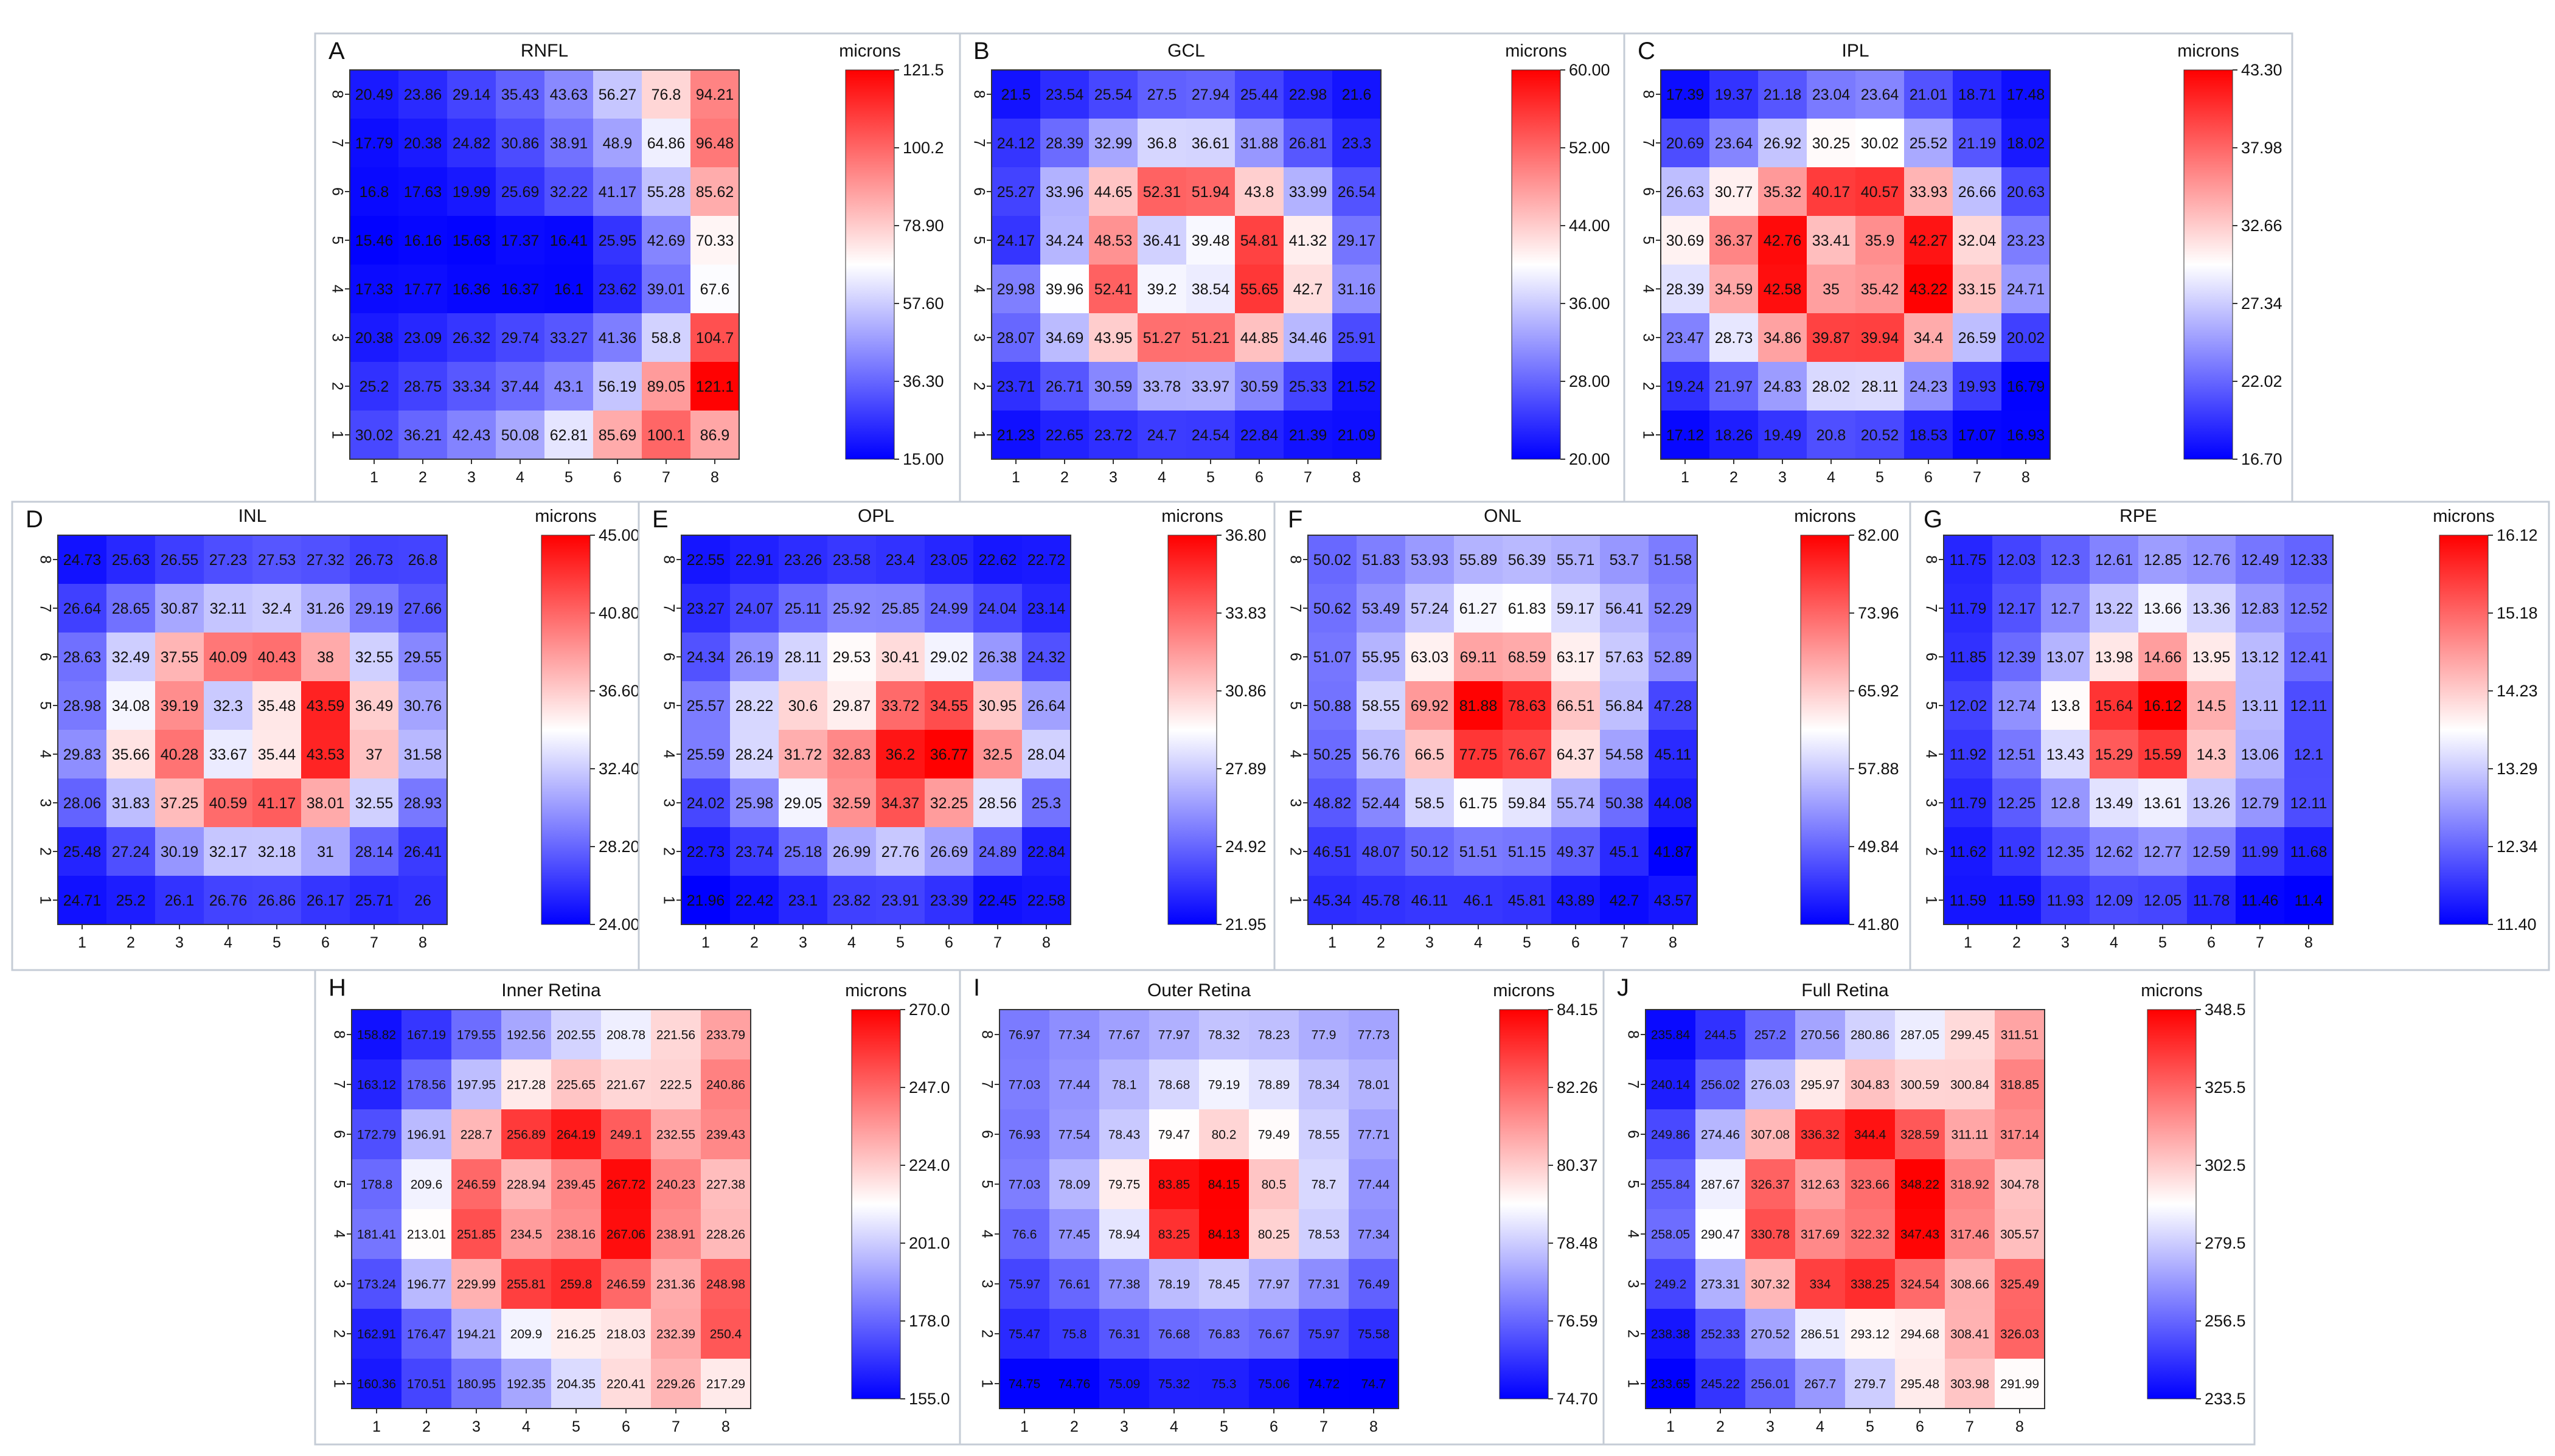 This screenshot has height=1456, width=2555. I want to click on x-tick-label: 1, so click(1968, 942).